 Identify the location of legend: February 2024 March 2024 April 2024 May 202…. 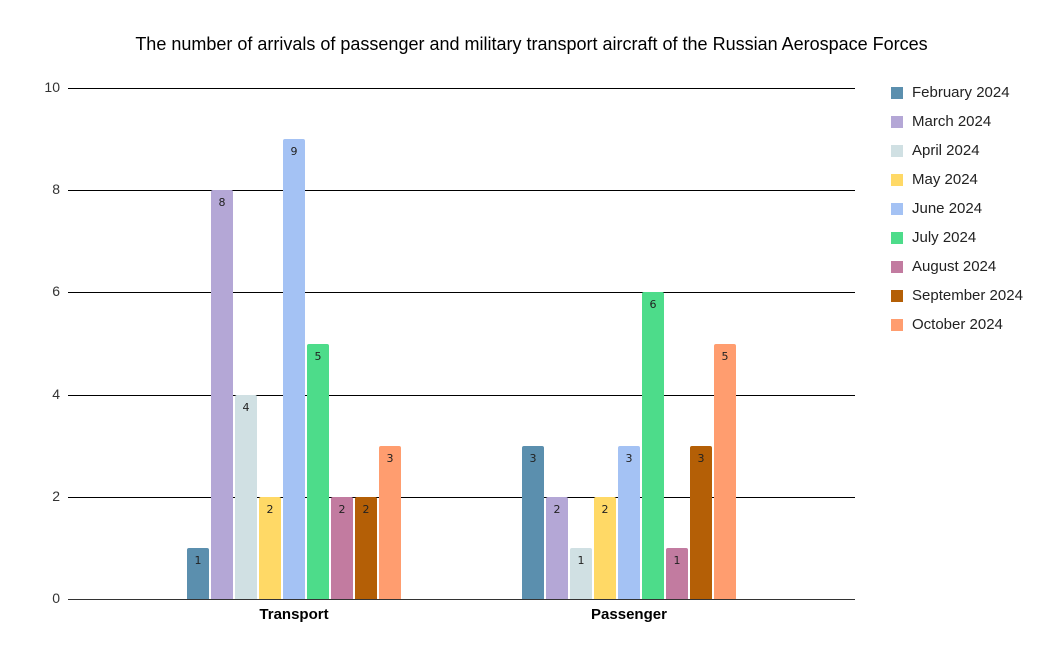
(957, 208).